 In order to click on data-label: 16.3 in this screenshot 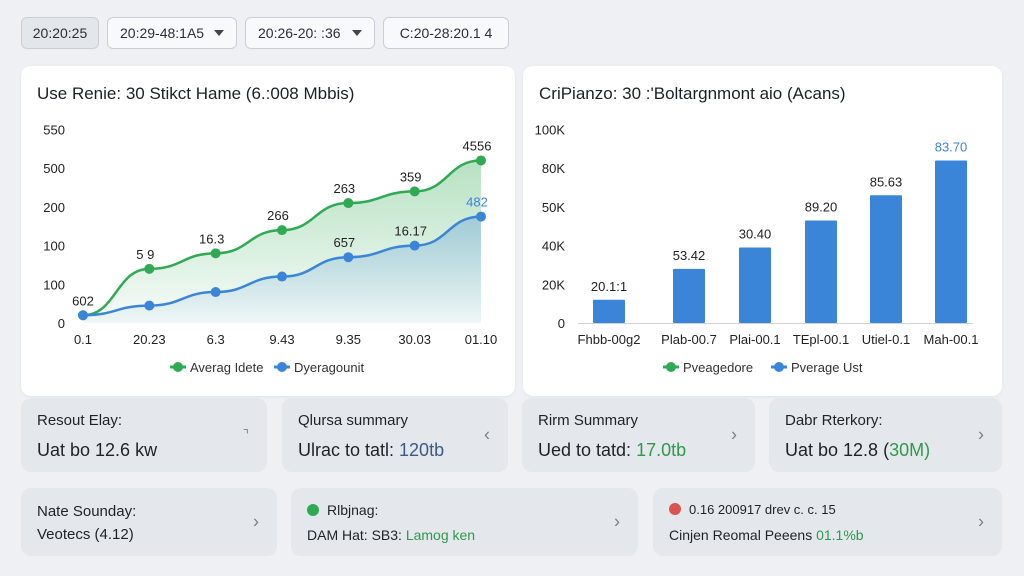, I will do `click(211, 238)`.